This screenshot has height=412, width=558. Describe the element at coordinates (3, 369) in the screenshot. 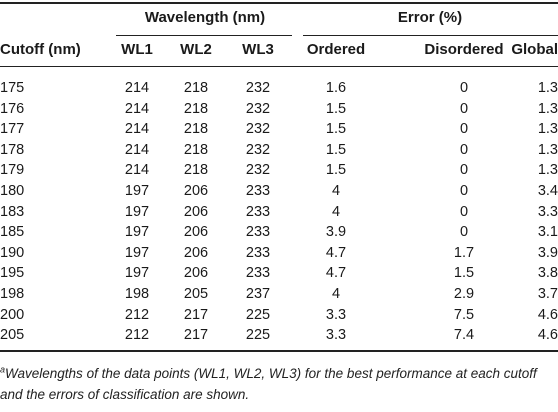

I see `footnote-marker: a` at that location.